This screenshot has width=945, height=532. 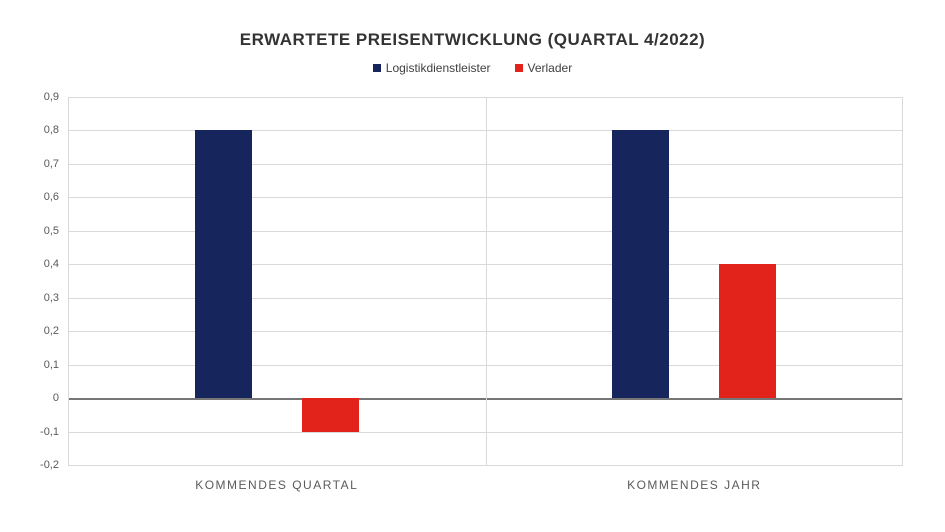 I want to click on legend-label: Verlader, so click(x=550, y=68).